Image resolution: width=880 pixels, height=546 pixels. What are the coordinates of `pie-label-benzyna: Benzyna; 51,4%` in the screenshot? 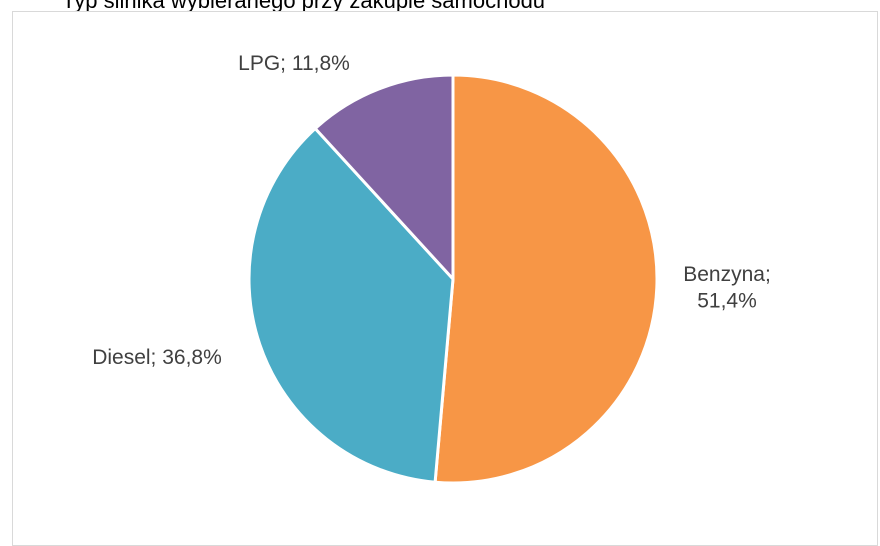 It's located at (727, 287).